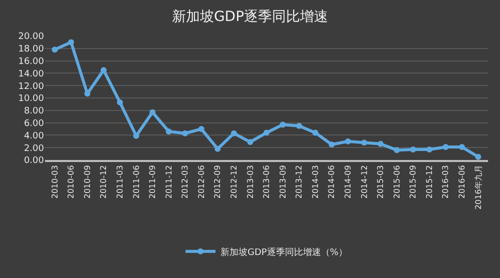 This screenshot has height=278, width=500. I want to click on x-tick-label: 2011-06, so click(136, 182).